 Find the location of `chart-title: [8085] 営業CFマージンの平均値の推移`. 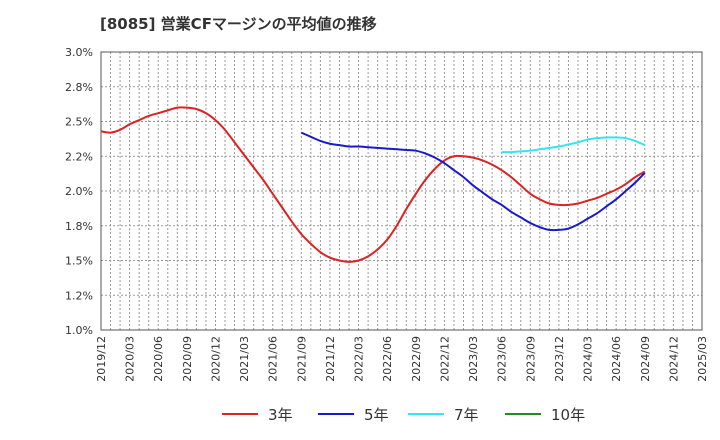

chart-title: [8085] 営業CFマージンの平均値の推移 is located at coordinates (238, 24).